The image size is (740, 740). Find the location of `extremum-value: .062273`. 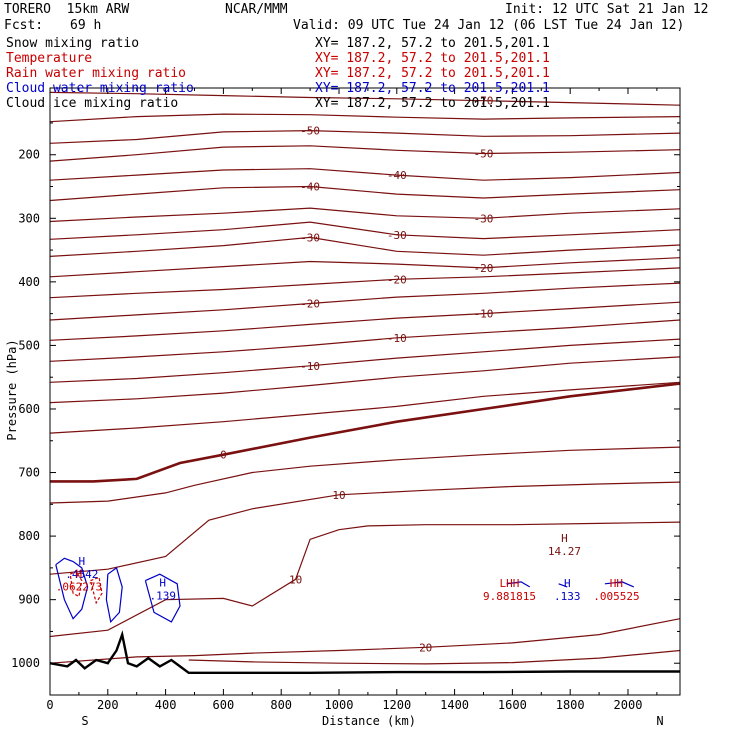

extremum-value: .062273 is located at coordinates (79, 587).